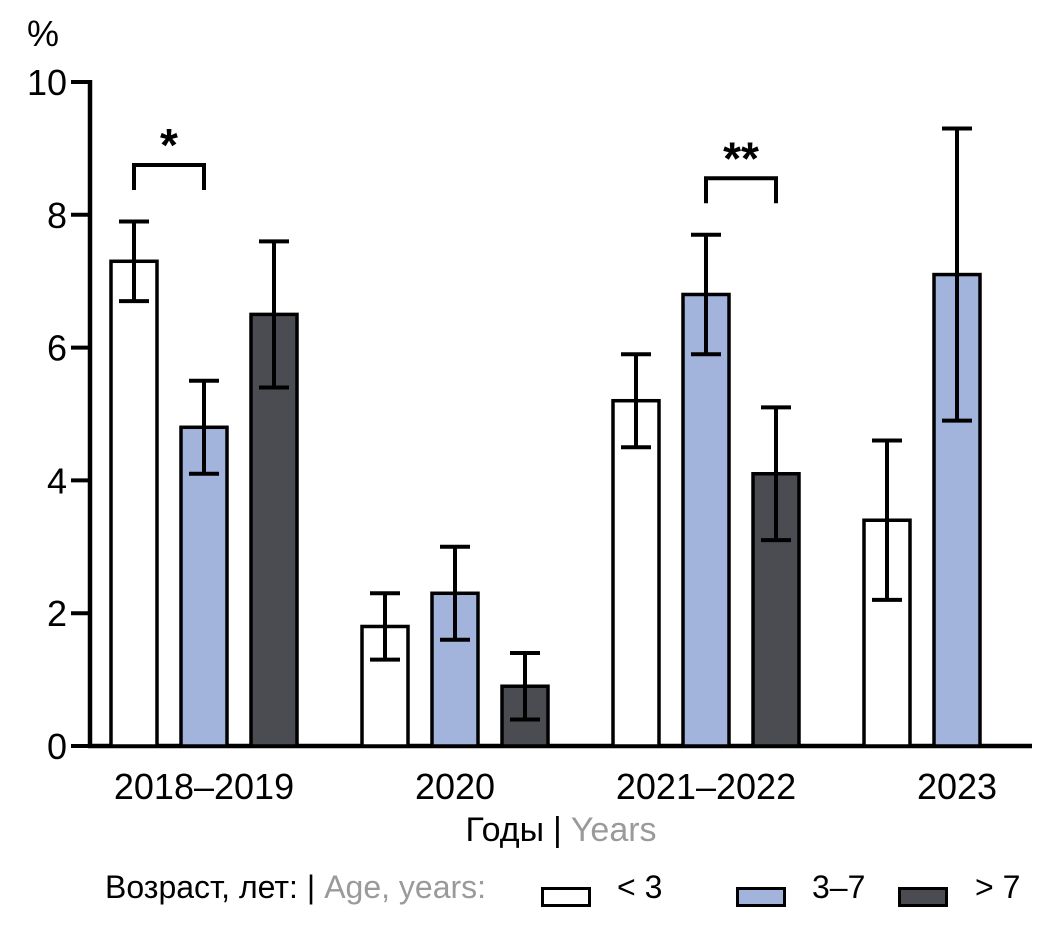  What do you see at coordinates (57, 215) in the screenshot?
I see `y-tick-label: 8` at bounding box center [57, 215].